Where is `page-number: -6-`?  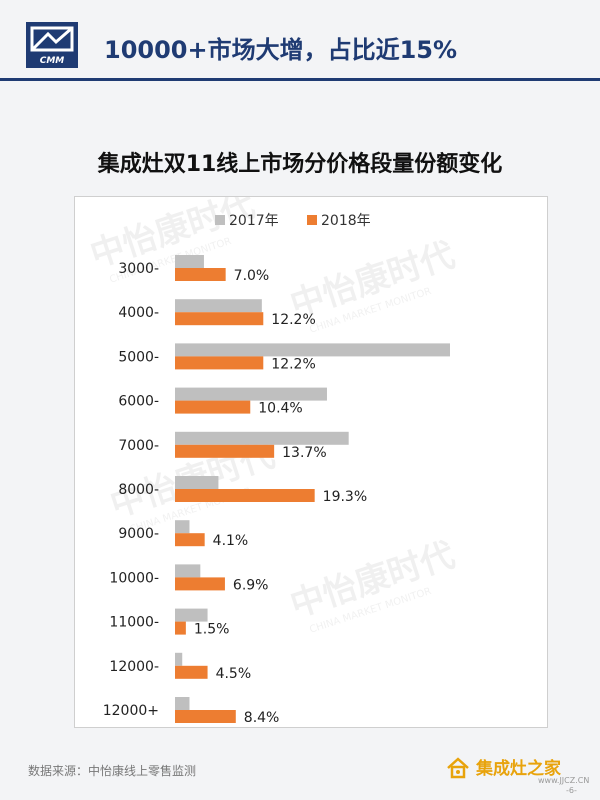
page-number: -6- is located at coordinates (571, 790).